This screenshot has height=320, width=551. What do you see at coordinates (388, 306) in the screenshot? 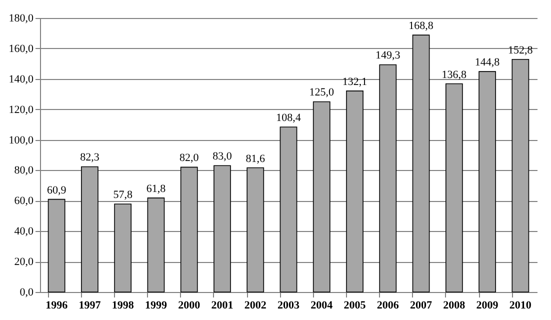
I see `x-tick-label: 2006` at bounding box center [388, 306].